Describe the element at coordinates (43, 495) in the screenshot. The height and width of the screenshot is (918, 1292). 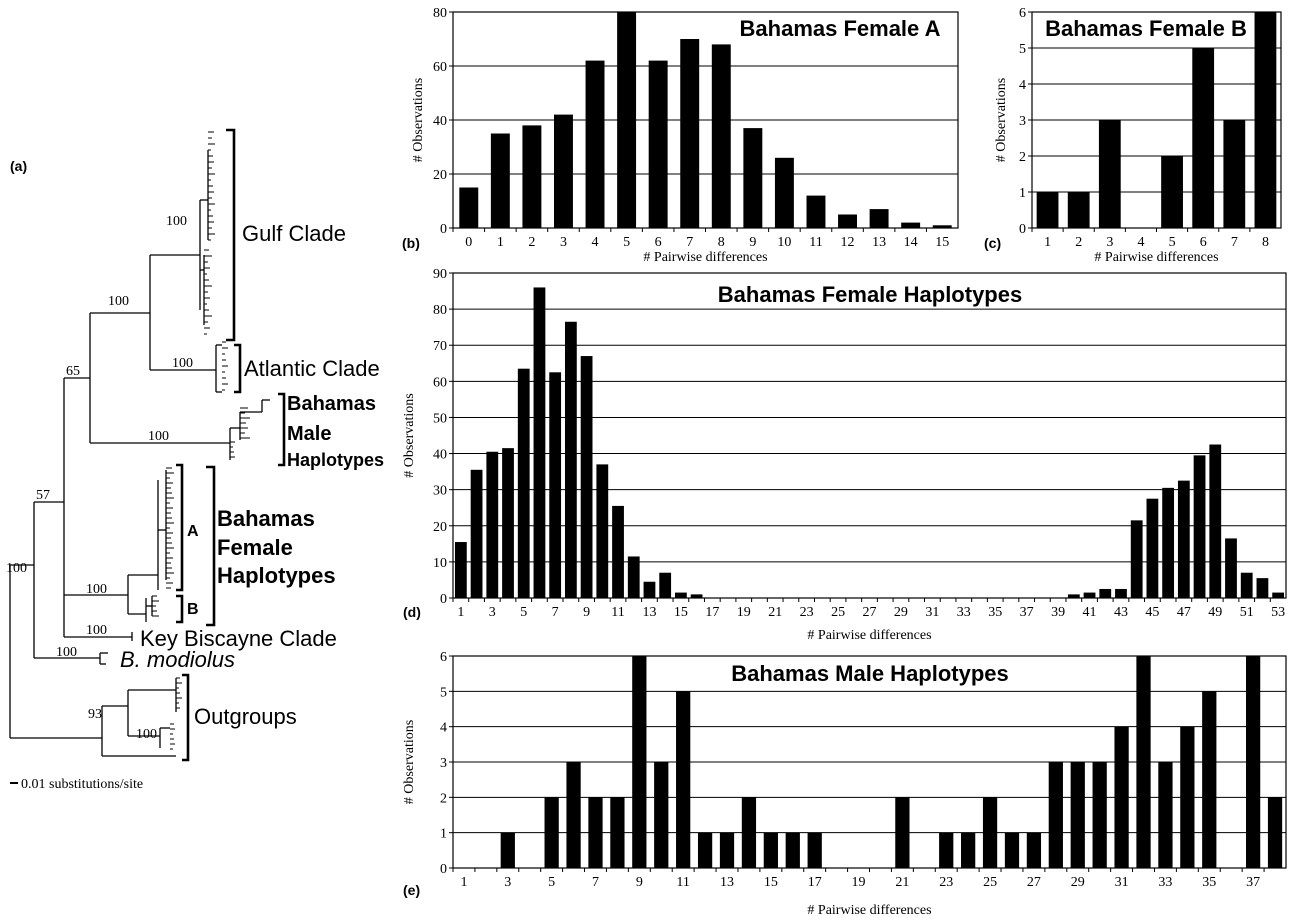
I see `support-value: 57` at that location.